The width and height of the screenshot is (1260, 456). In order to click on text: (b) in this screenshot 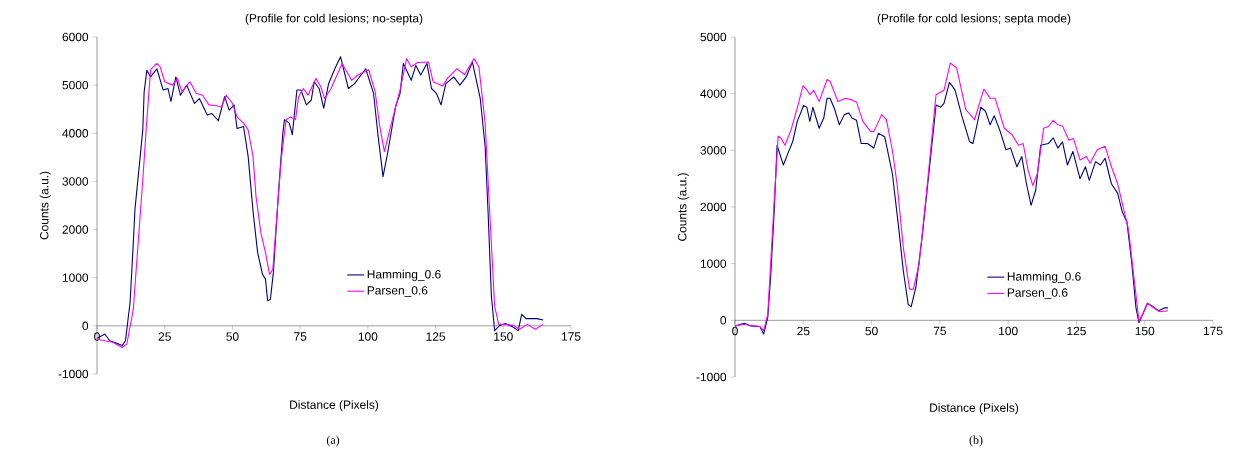, I will do `click(976, 441)`.